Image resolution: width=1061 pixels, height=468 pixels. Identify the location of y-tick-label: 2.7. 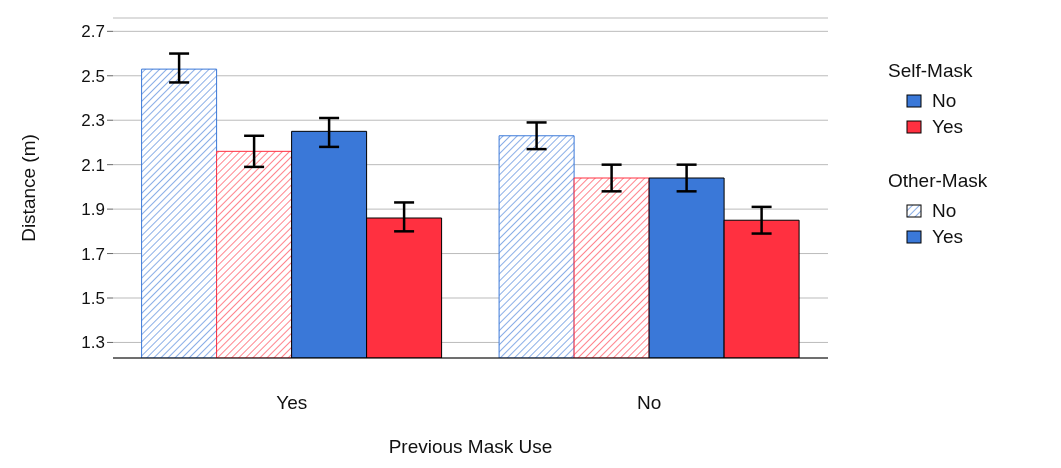
(93, 32).